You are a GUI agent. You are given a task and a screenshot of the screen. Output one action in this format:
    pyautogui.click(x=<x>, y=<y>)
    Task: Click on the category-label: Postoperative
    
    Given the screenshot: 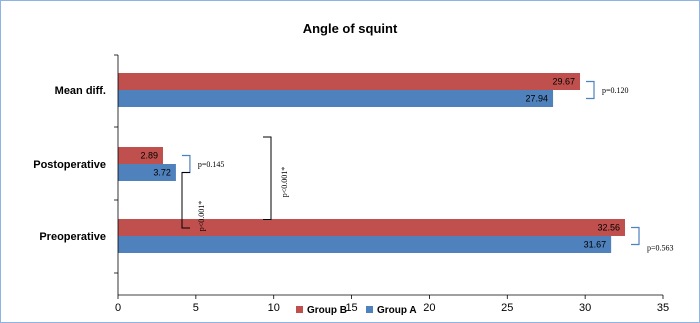 What is the action you would take?
    pyautogui.click(x=69, y=165)
    